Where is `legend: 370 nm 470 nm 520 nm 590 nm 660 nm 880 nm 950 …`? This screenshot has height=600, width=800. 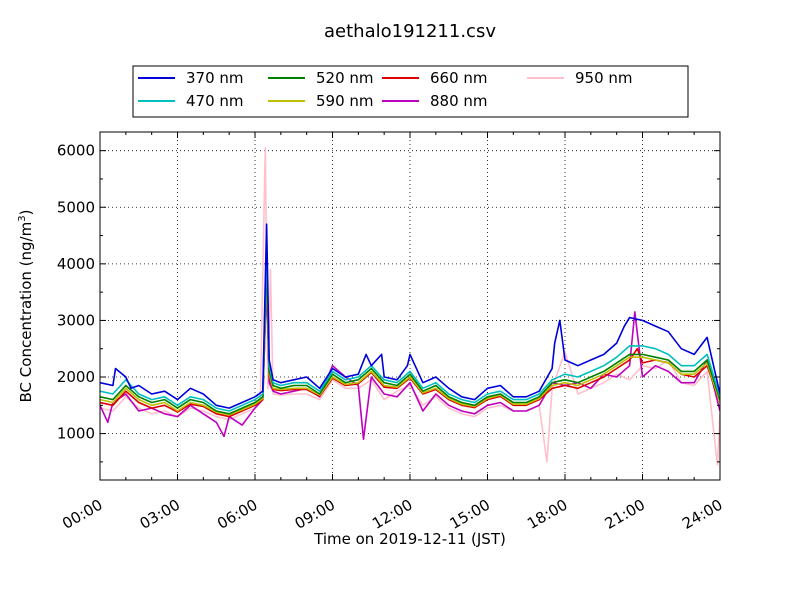 legend: 370 nm 470 nm 520 nm 590 nm 660 nm 880 nm 950 … is located at coordinates (410, 91).